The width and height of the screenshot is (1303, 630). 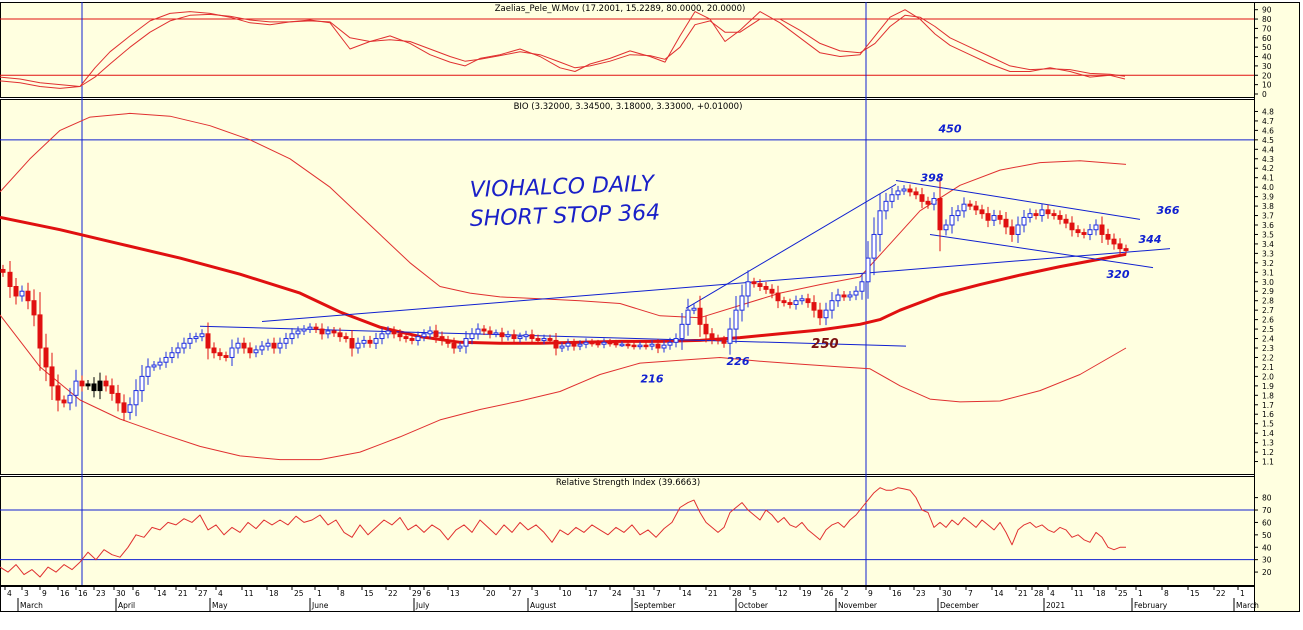 I want to click on y-tick-label: 1.8, so click(x=1268, y=395).